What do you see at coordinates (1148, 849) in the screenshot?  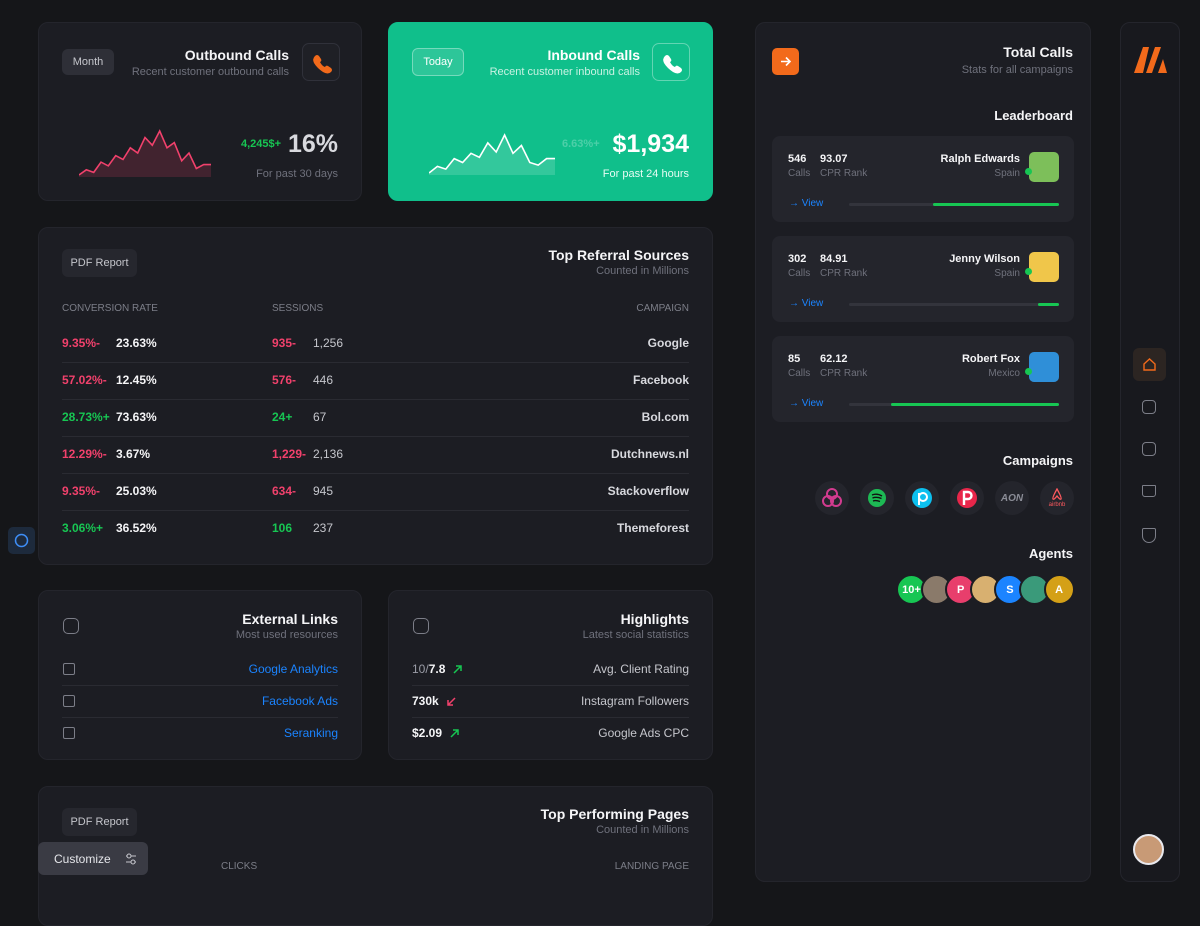 I see `user-avatar` at bounding box center [1148, 849].